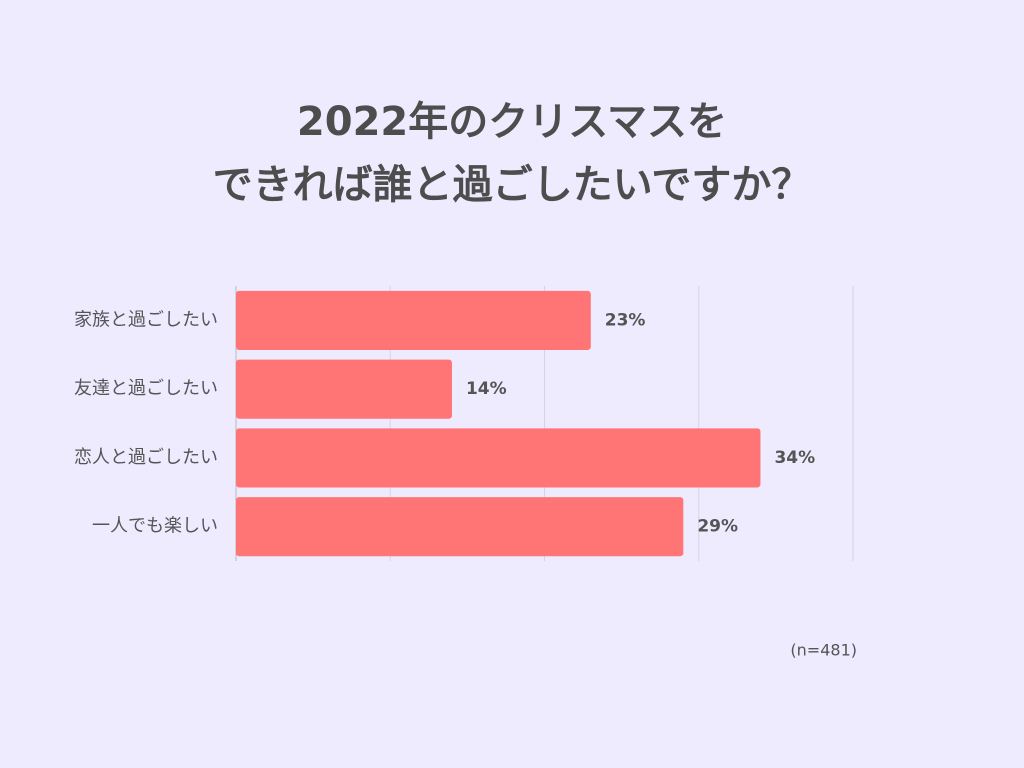  Describe the element at coordinates (512, 185) in the screenshot. I see `chart-title: できれば誰と過ごしたいですか？` at that location.